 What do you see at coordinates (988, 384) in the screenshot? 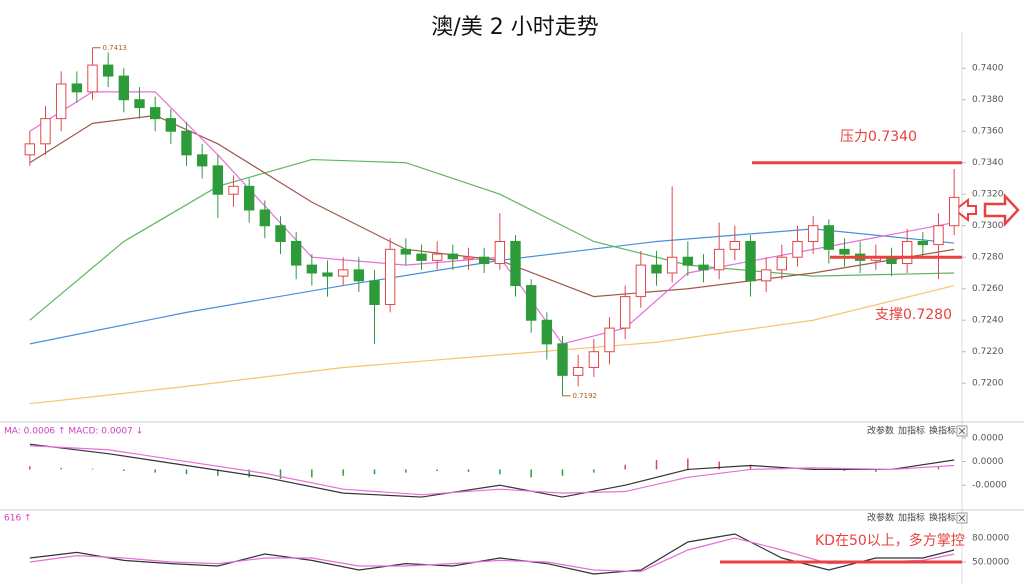
I see `y-tick-label: 0.7200` at bounding box center [988, 384].